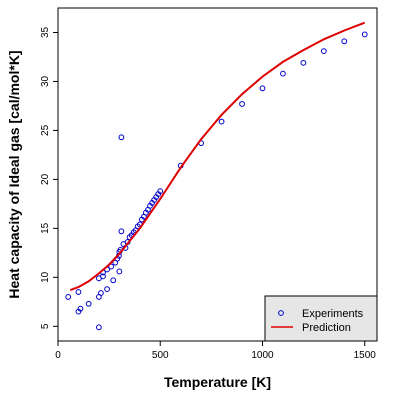 This screenshot has height=400, width=400. What do you see at coordinates (365, 355) in the screenshot?
I see `x-tick-label: 1500` at bounding box center [365, 355].